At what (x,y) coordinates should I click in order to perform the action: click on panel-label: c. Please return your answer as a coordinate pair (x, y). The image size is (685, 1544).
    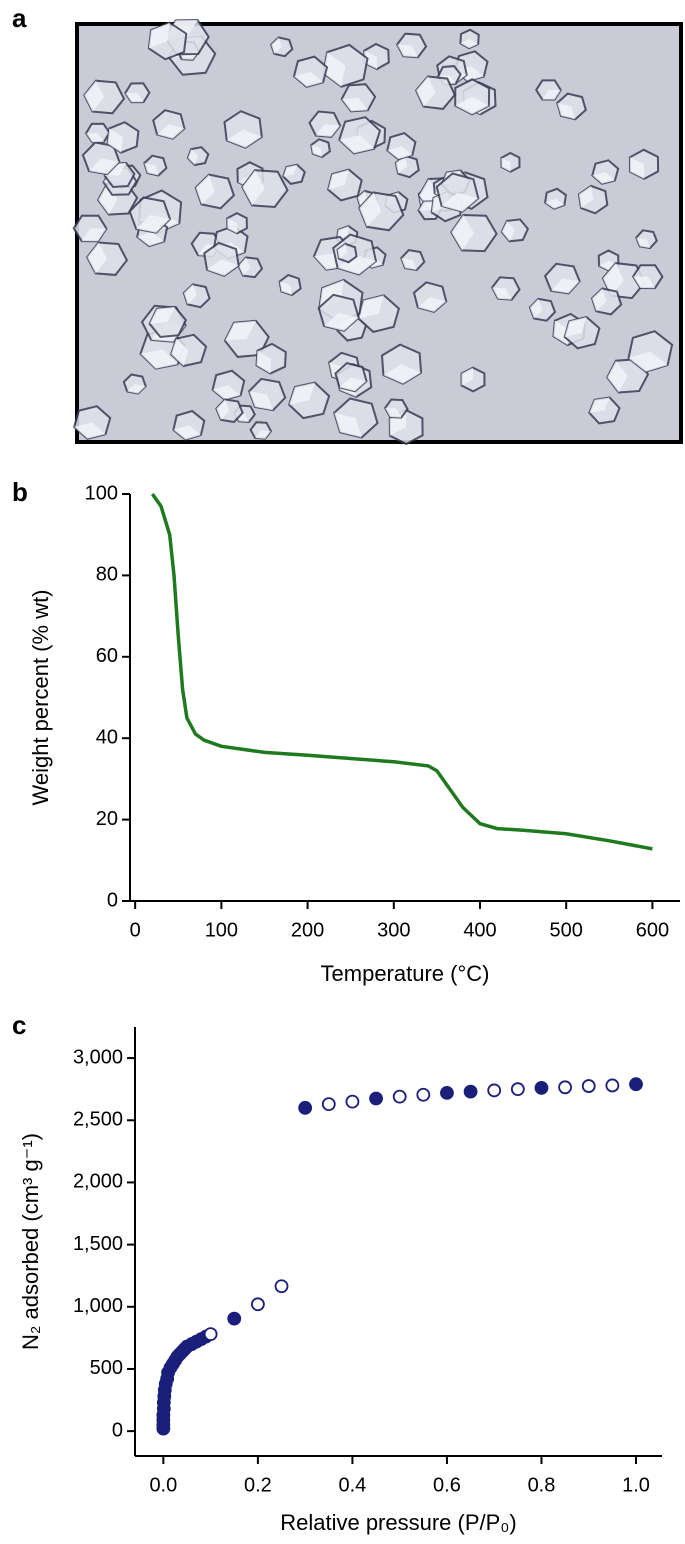
    Looking at the image, I should click on (19, 1025).